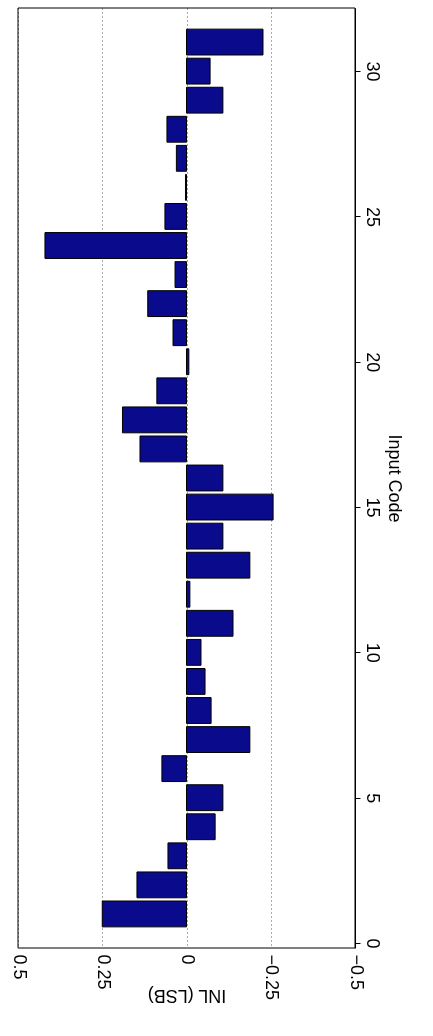 Image resolution: width=433 pixels, height=1036 pixels. Describe the element at coordinates (372, 507) in the screenshot. I see `y-tick-label: 15` at that location.